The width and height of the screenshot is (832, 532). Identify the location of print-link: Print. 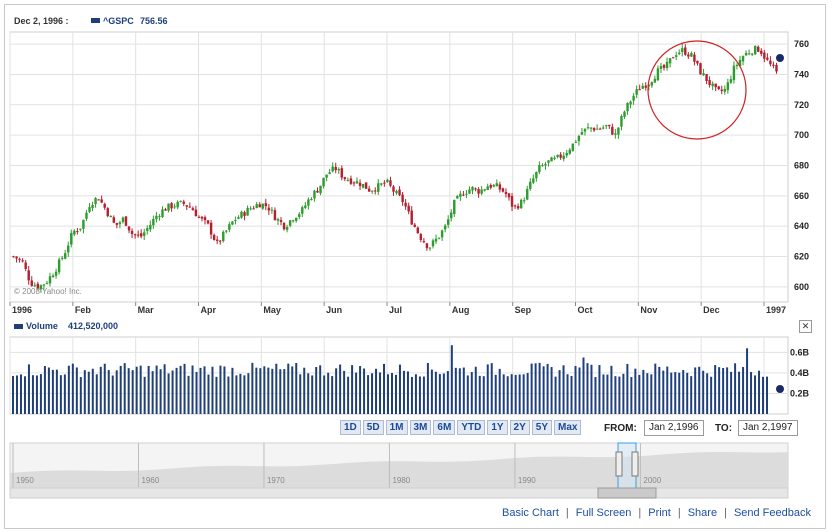
(659, 513).